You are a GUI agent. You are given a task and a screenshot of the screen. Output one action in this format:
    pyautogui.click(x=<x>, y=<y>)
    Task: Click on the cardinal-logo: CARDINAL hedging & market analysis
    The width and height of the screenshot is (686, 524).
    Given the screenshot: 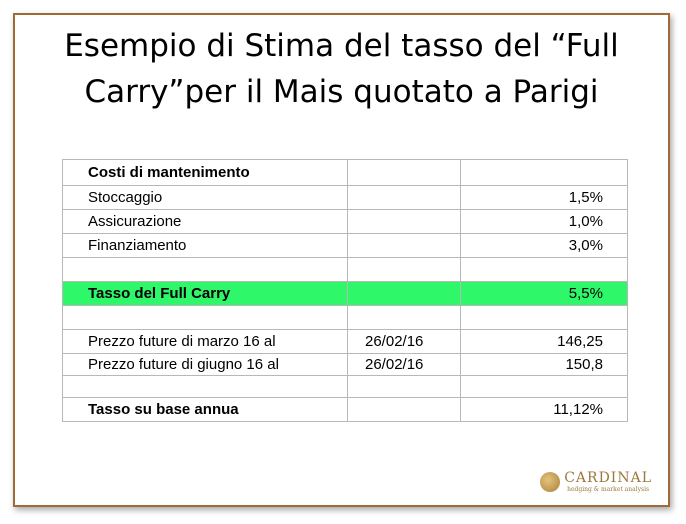 What is the action you would take?
    pyautogui.click(x=596, y=482)
    